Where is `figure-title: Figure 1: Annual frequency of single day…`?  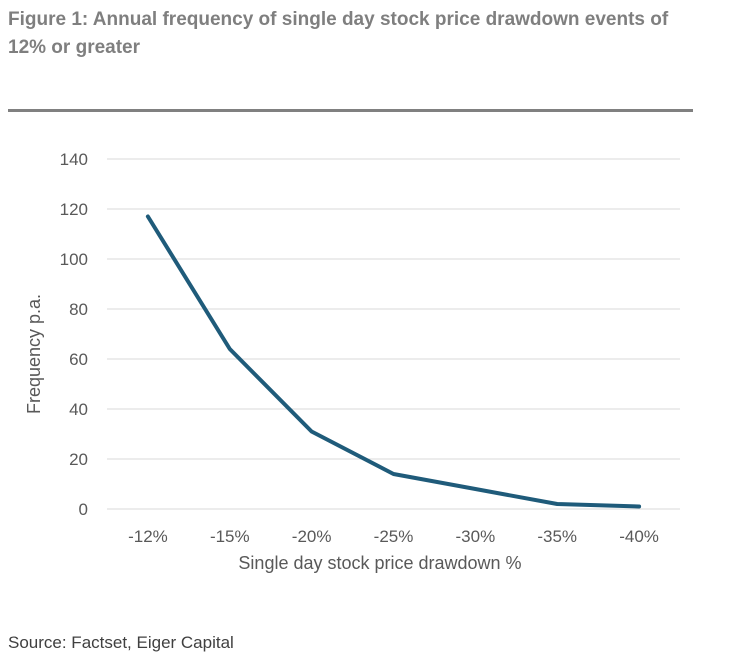 figure-title: Figure 1: Annual frequency of single day… is located at coordinates (338, 33).